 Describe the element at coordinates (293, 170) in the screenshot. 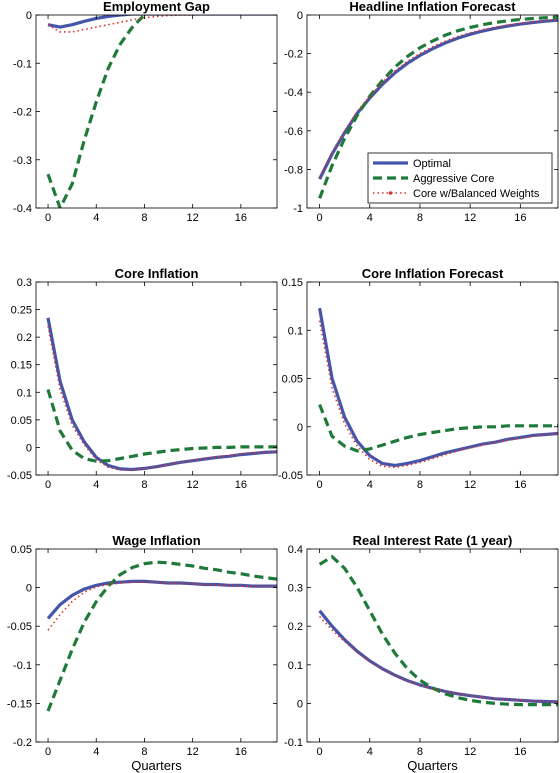

I see `y-tick-label: -0.8` at that location.